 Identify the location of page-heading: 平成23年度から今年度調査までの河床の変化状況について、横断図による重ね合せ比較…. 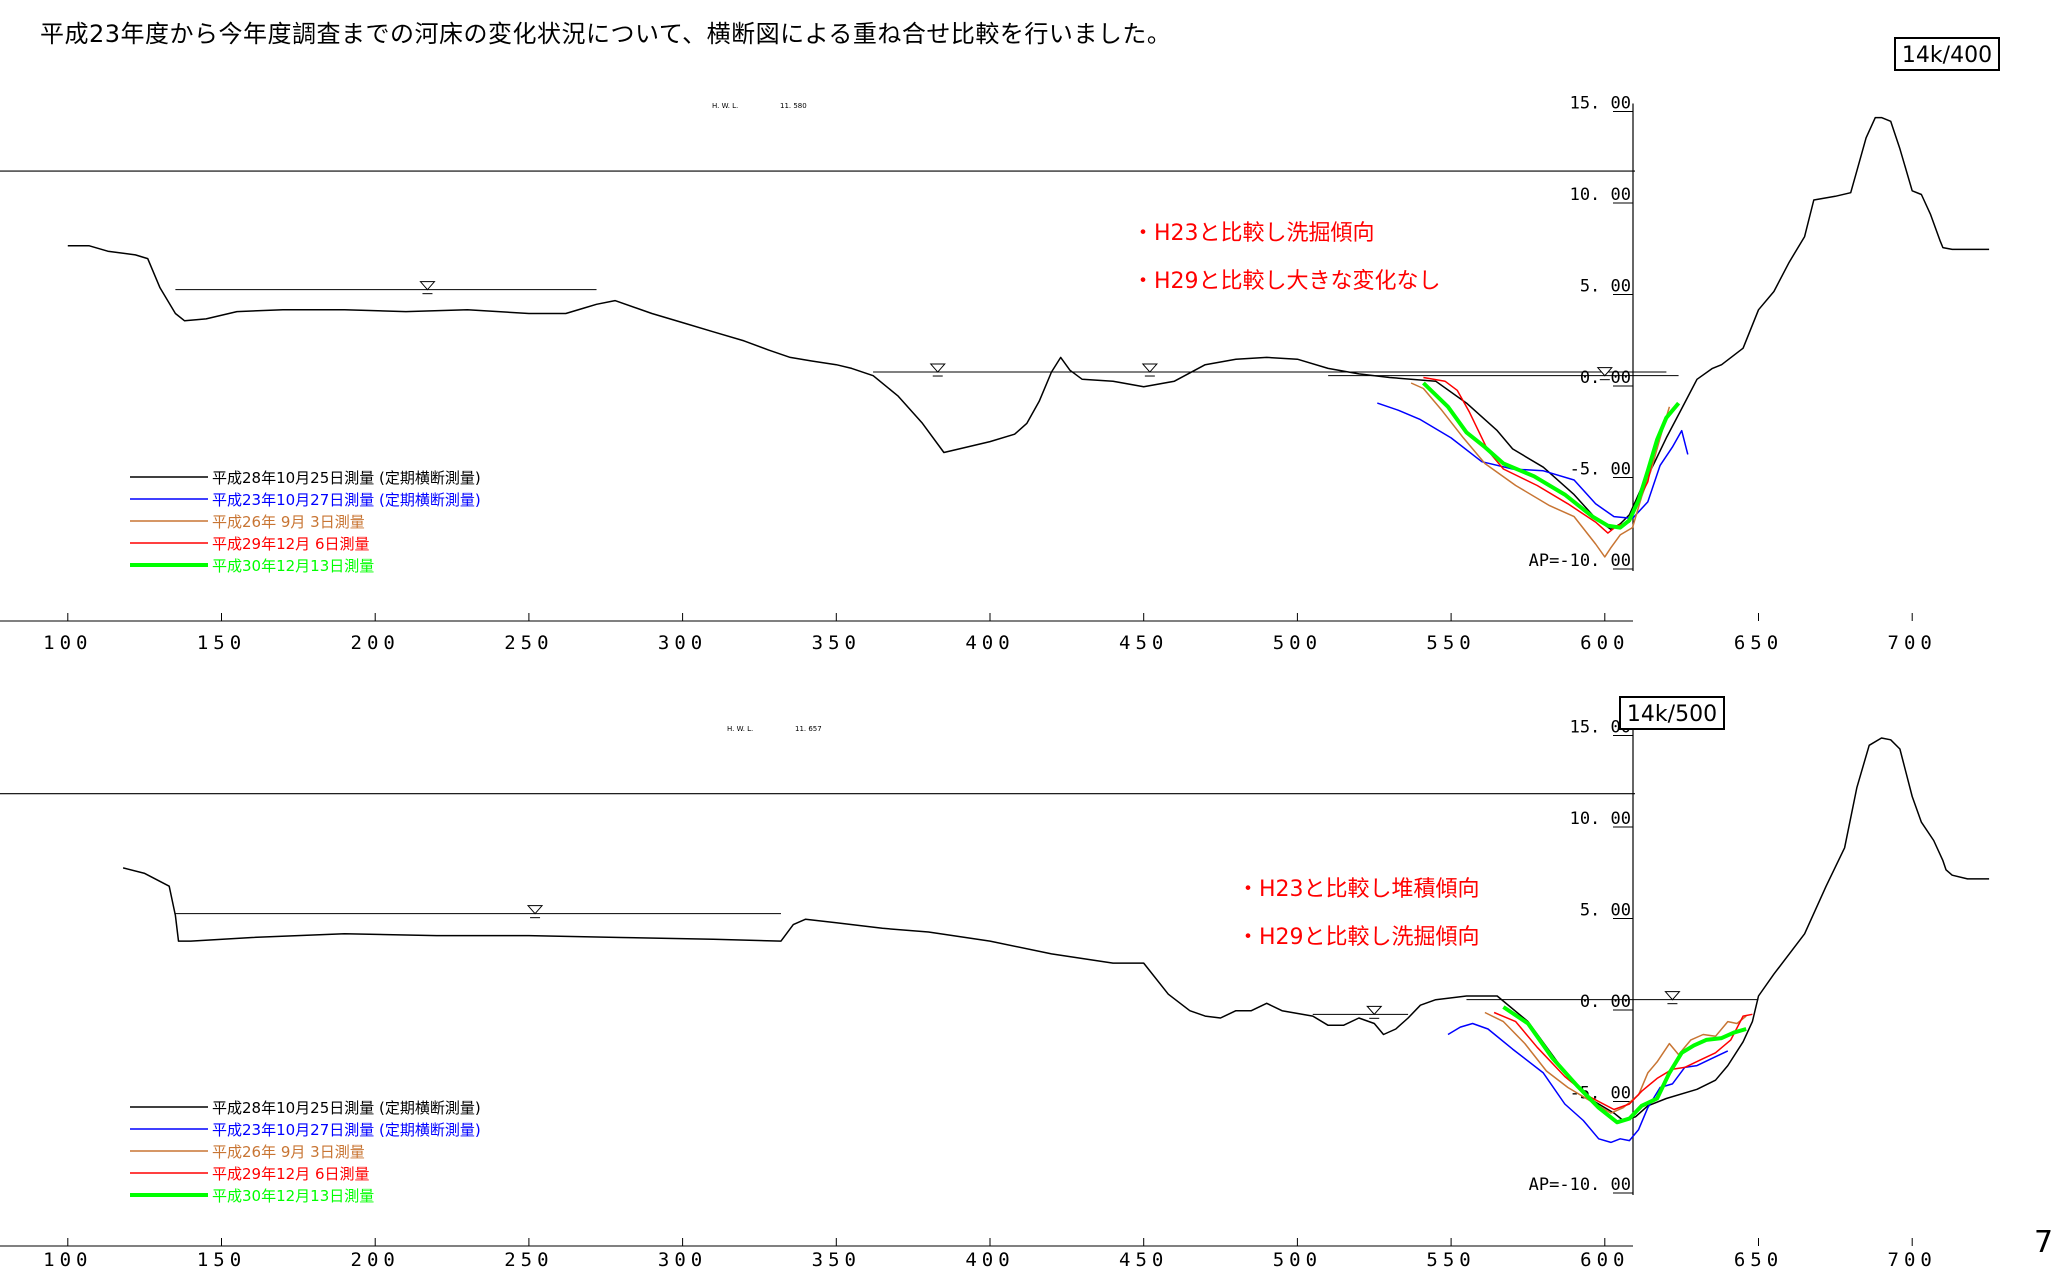
(606, 34).